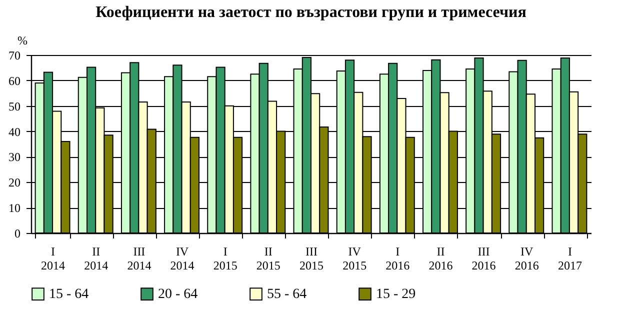  Describe the element at coordinates (96, 258) in the screenshot. I see `x-tick-label: II 2014` at that location.